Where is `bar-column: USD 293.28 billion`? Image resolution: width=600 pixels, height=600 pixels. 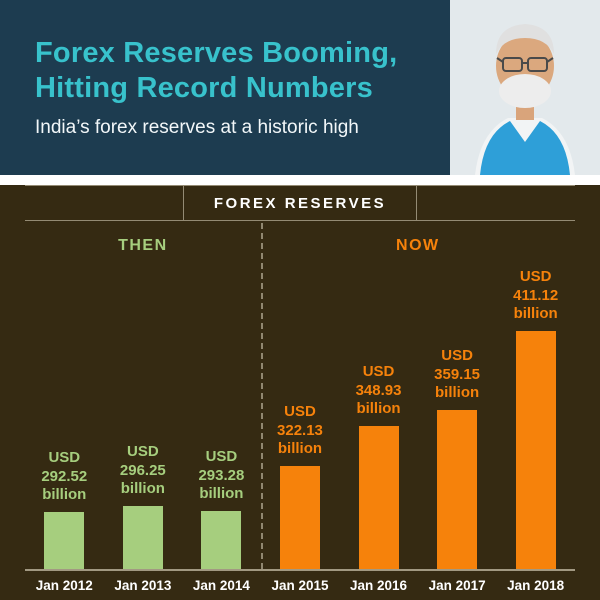
bar-column: USD 293.28 billion is located at coordinates (221, 413).